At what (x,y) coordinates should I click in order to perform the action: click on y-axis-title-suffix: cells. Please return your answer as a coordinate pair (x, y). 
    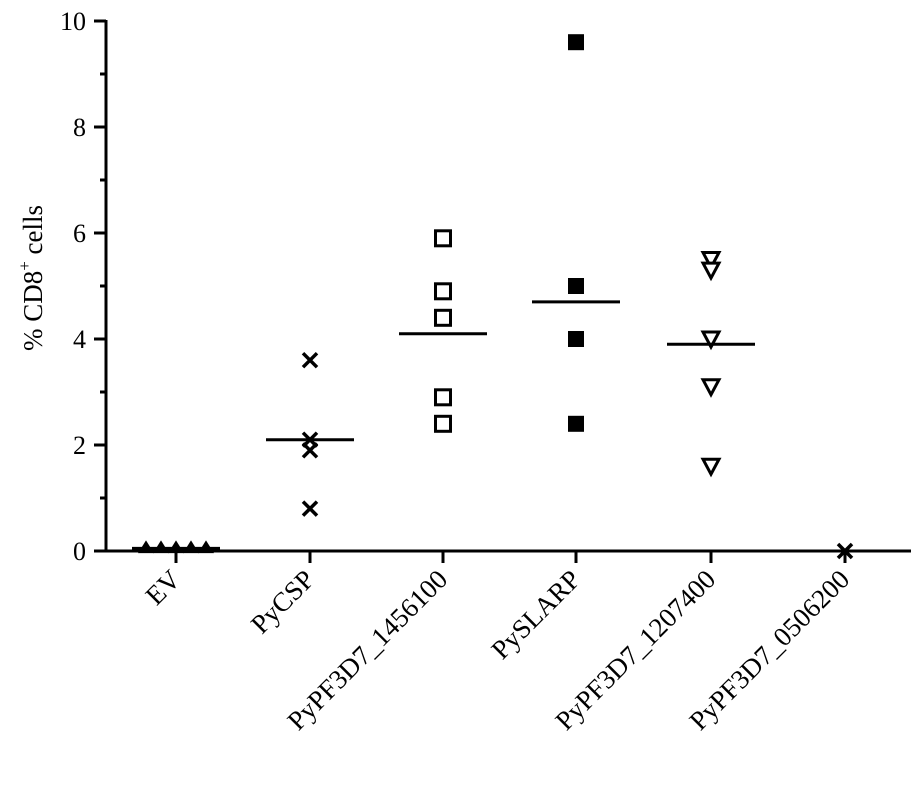
    Looking at the image, I should click on (33, 233).